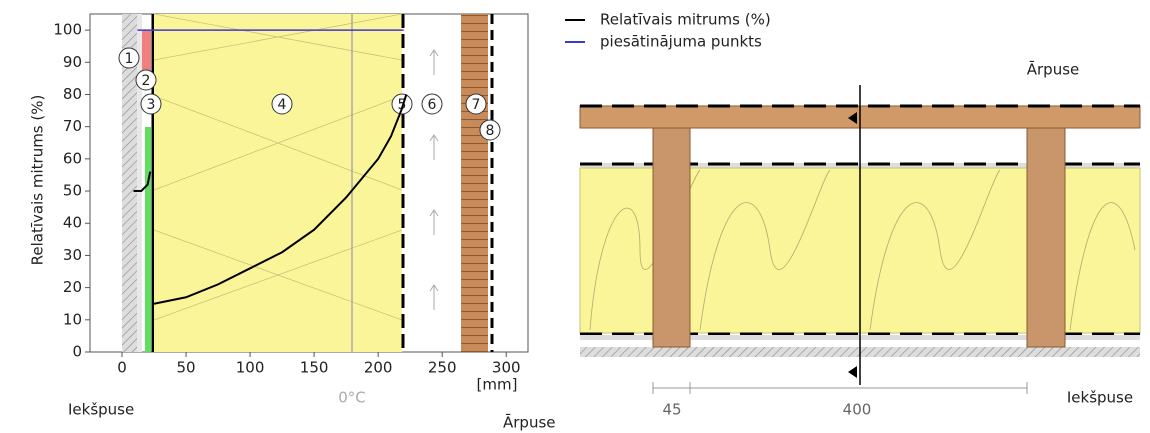  What do you see at coordinates (490, 131) in the screenshot?
I see `annotation: 8` at bounding box center [490, 131].